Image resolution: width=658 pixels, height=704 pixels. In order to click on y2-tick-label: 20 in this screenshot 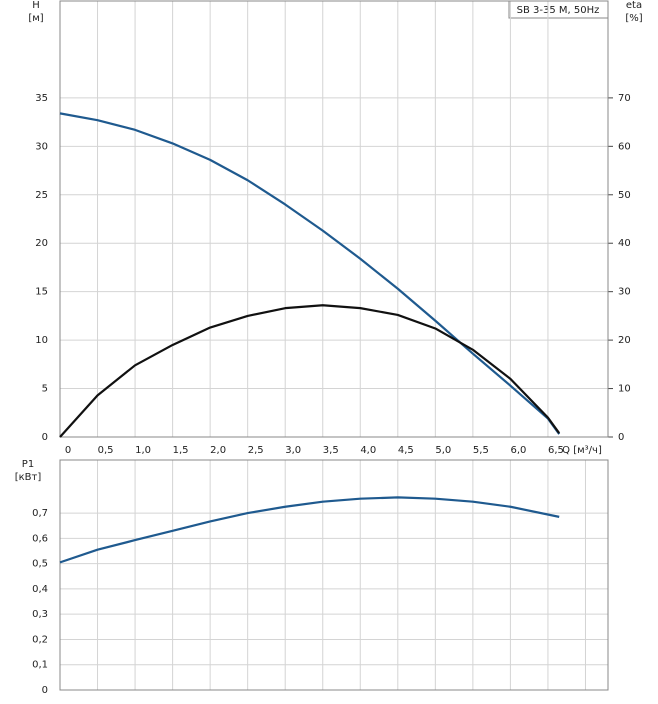, I will do `click(624, 340)`.